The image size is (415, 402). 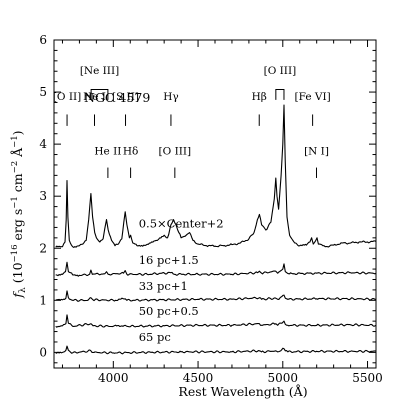 I want to click on y-tick-label: 5, so click(x=43, y=92).